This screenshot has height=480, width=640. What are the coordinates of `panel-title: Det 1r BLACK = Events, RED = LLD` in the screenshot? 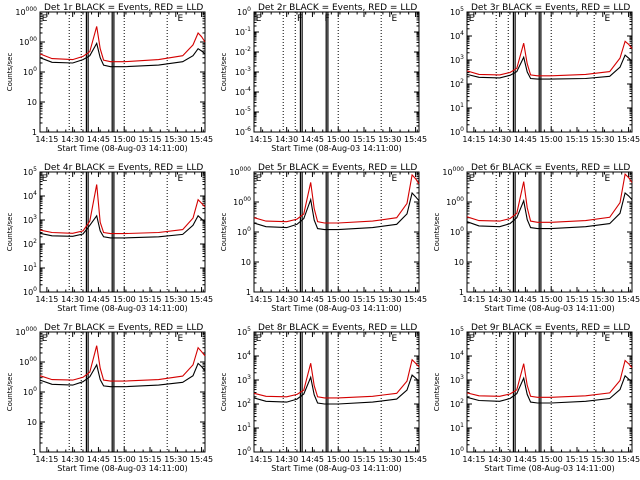 It's located at (123, 8).